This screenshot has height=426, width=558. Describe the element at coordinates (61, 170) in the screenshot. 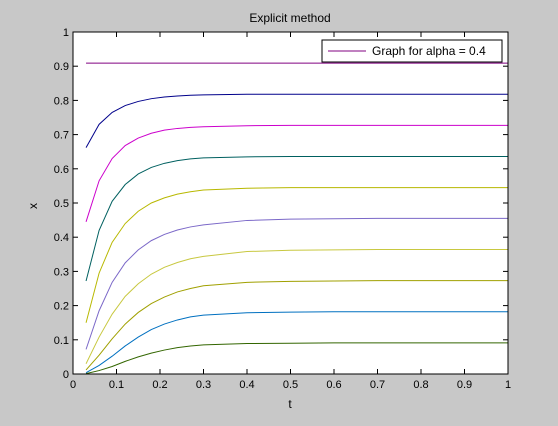

I see `y-tick-label: 0.6` at that location.